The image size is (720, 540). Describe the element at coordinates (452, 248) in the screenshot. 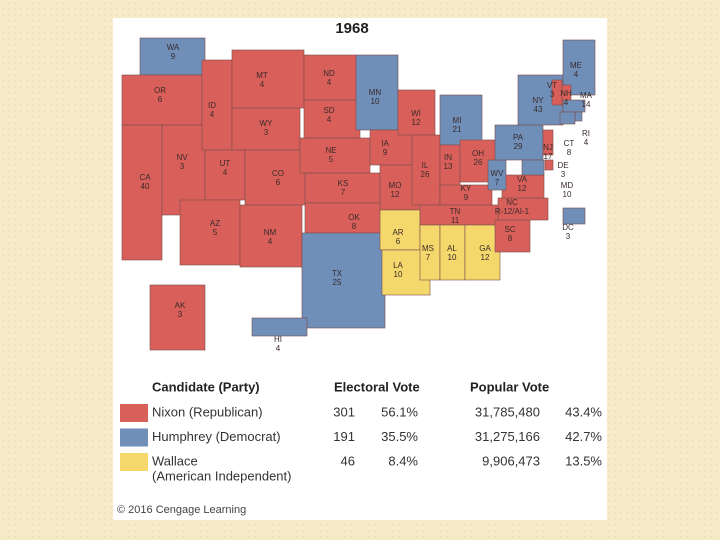

I see `state-abbr: AL` at that location.